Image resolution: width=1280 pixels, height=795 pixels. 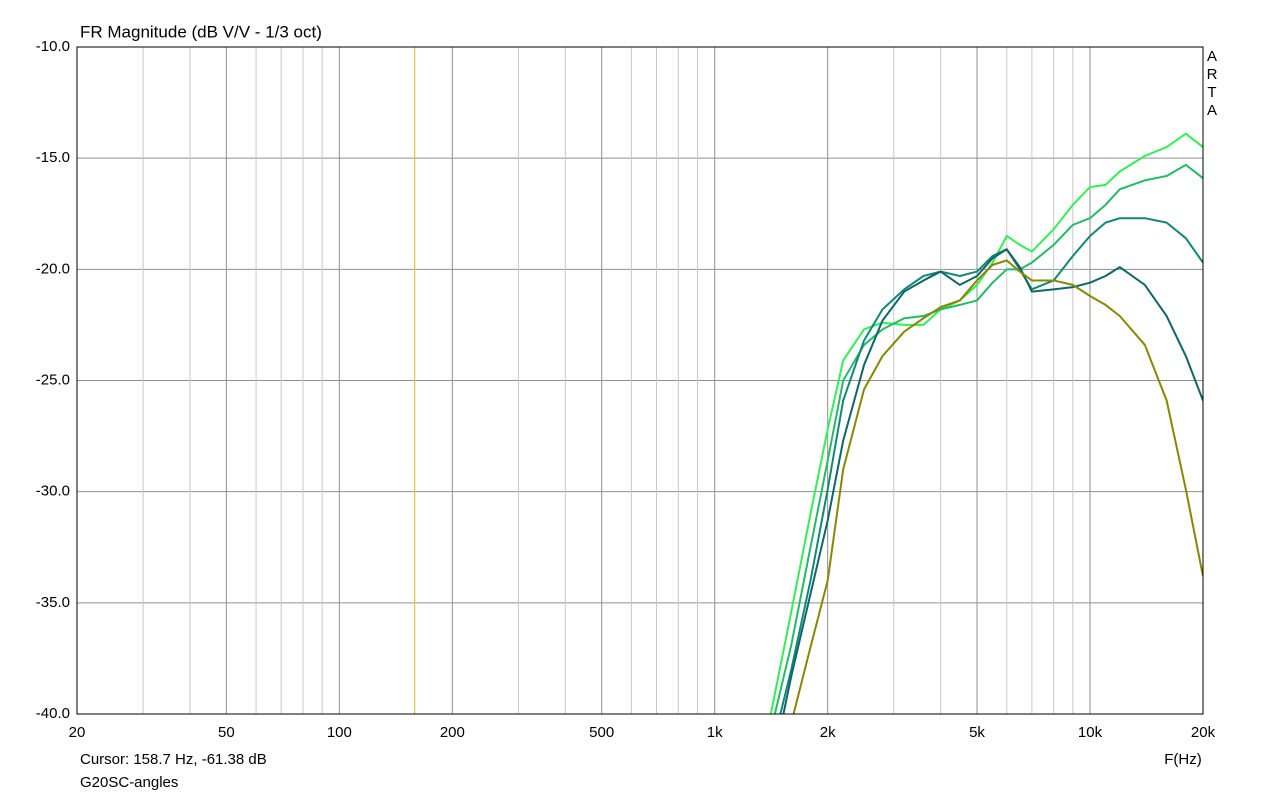 I want to click on watermark-letter: T, so click(x=1211, y=92).